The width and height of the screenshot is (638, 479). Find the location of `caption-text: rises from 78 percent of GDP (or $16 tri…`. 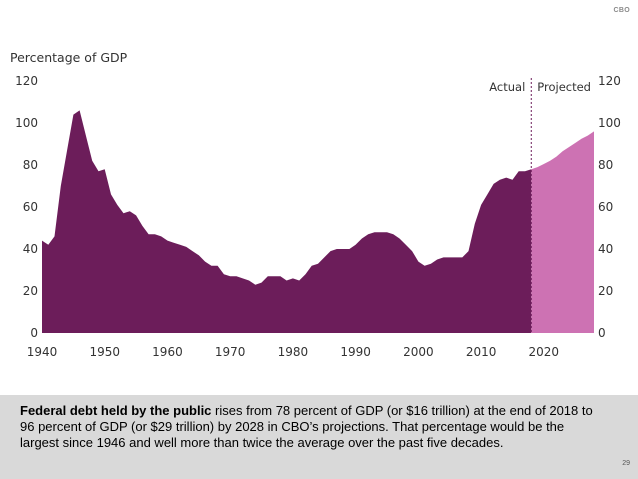

caption-text: rises from 78 percent of GDP (or $16 tri… is located at coordinates (306, 426).